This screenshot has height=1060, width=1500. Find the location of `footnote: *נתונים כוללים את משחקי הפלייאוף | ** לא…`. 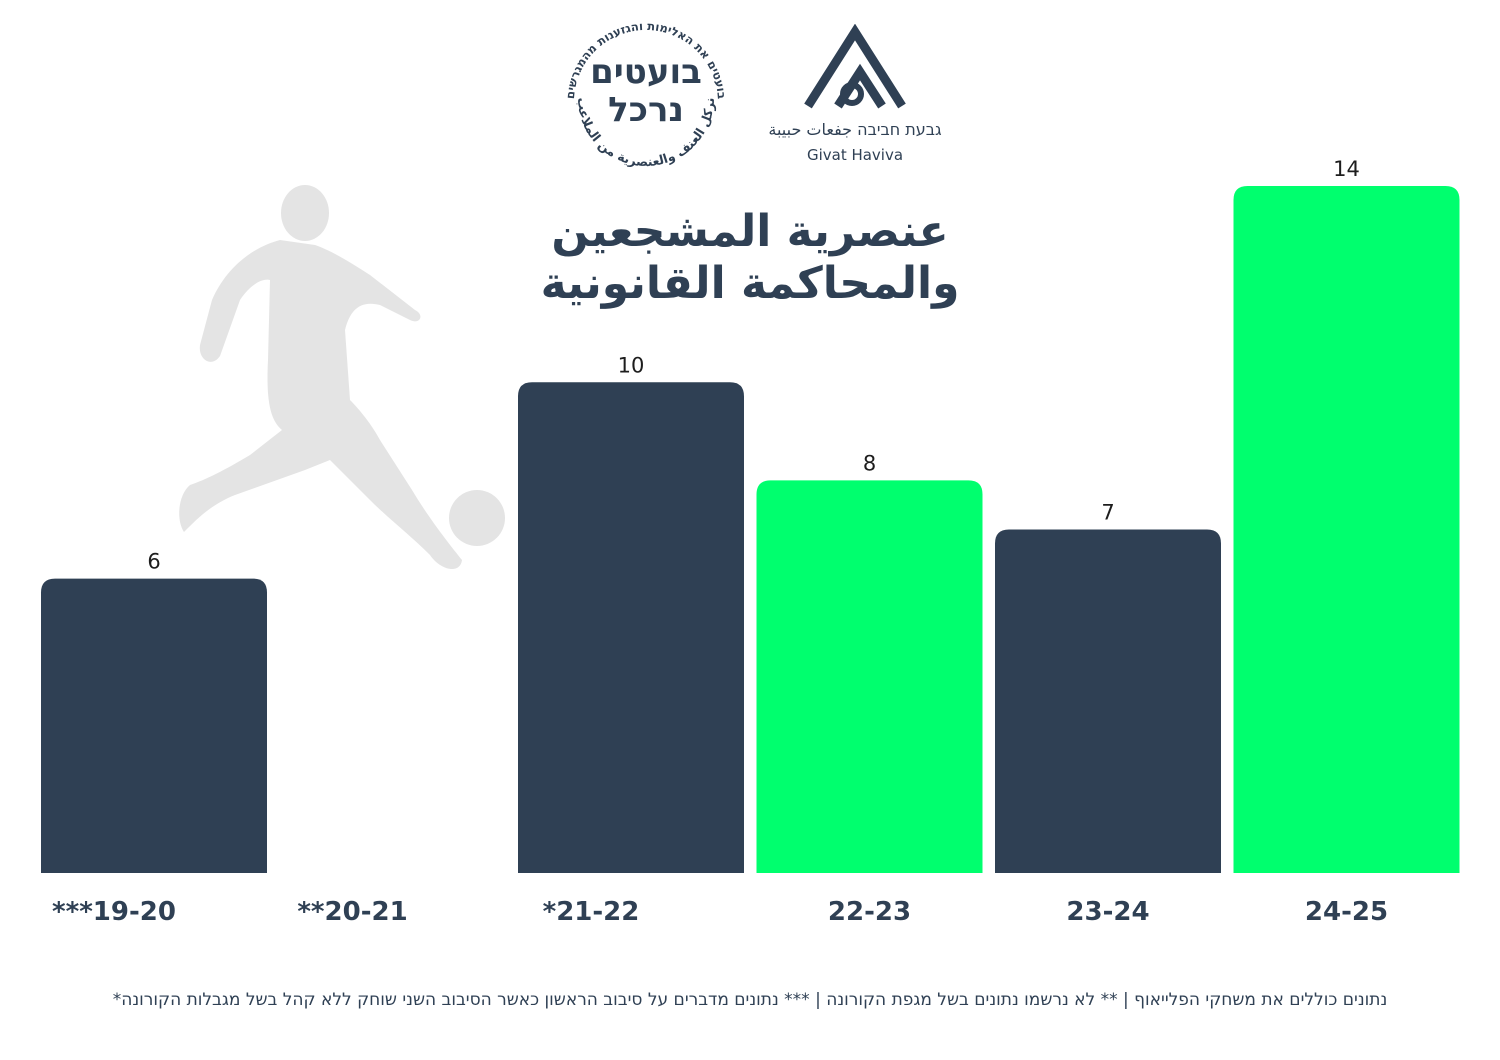

footnote: *נתונים כוללים את משחקי הפלייאוף | ** לא… is located at coordinates (750, 1000).